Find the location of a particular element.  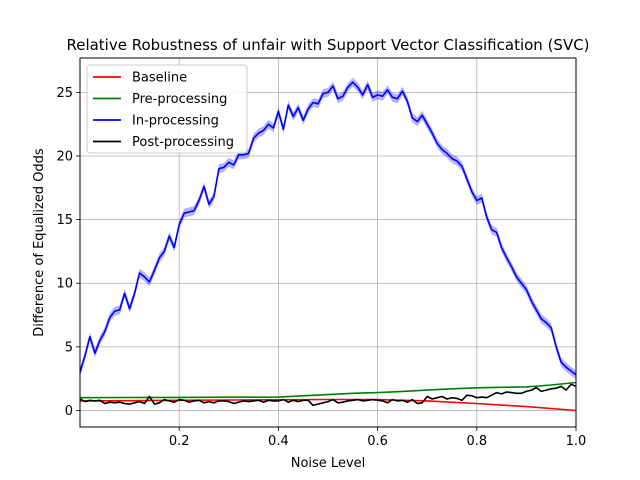

legend-label-baseline: Baseline is located at coordinates (159, 78).